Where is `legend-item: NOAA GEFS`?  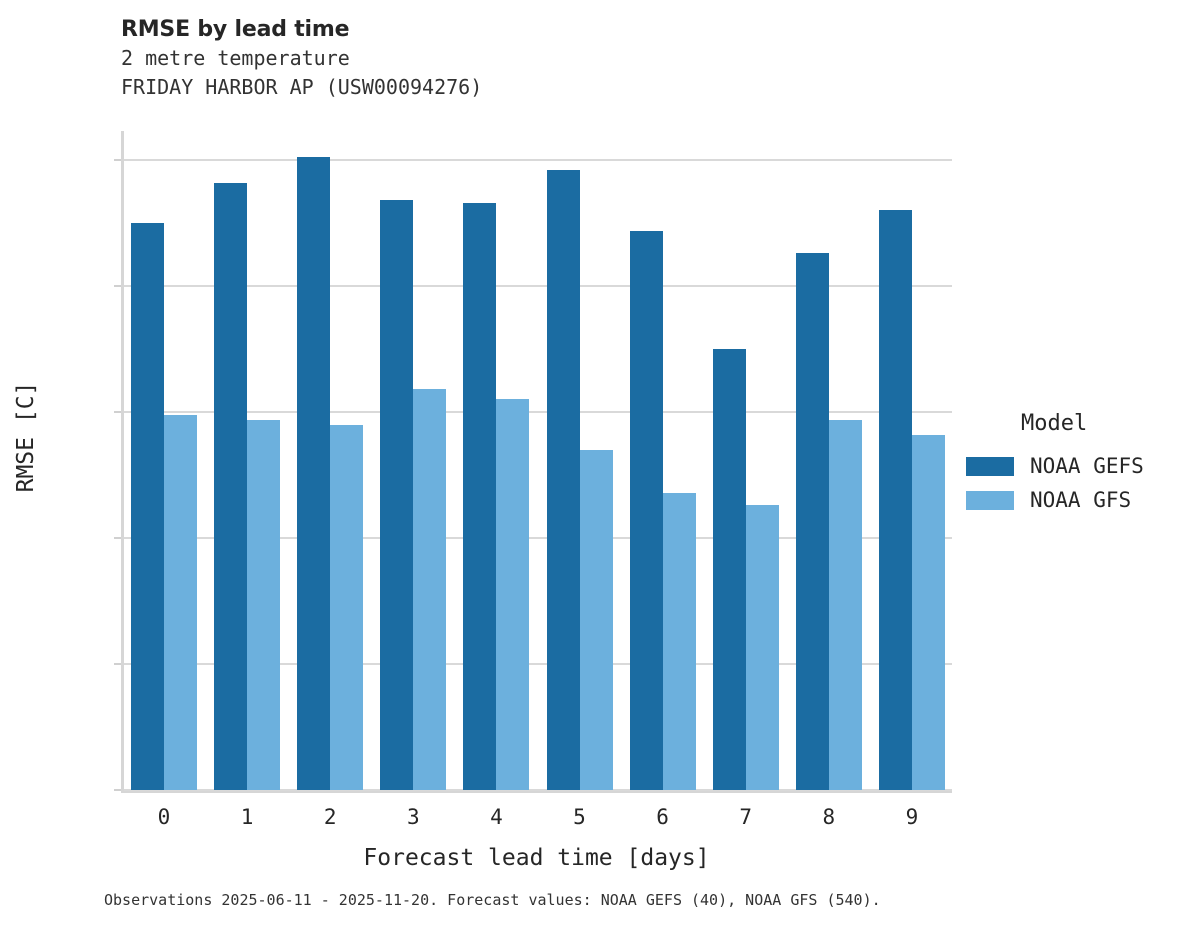
legend-item: NOAA GEFS is located at coordinates (1073, 466).